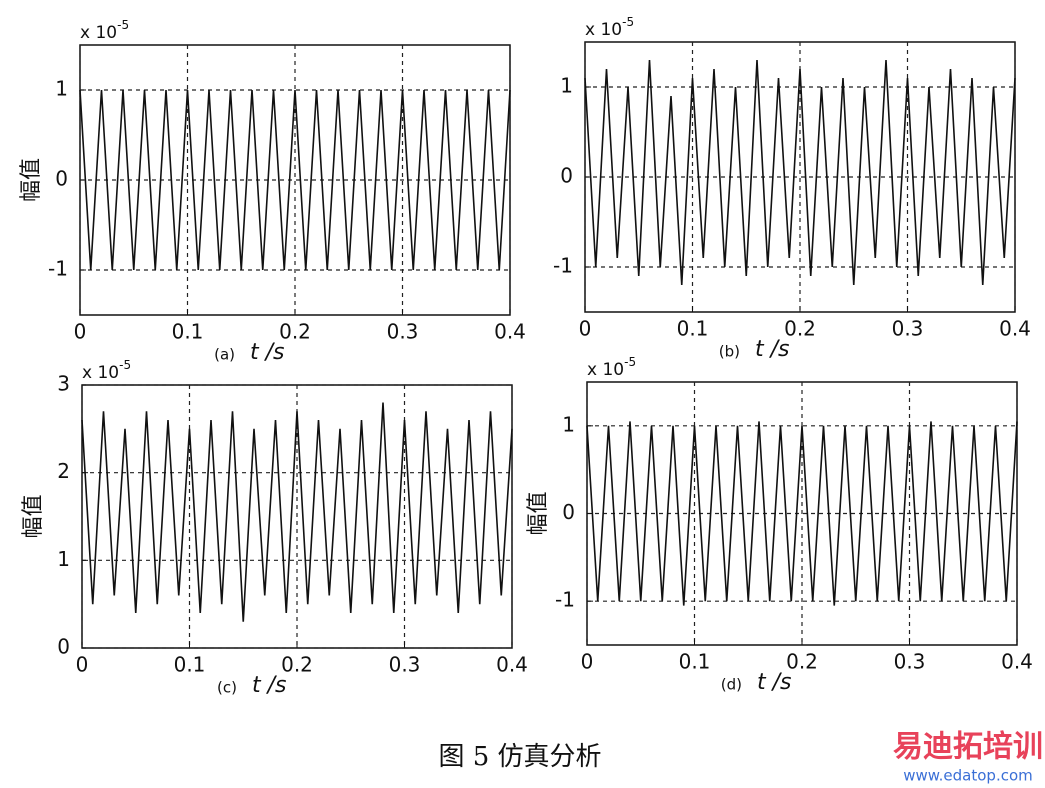  What do you see at coordinates (519, 757) in the screenshot?
I see `caption: 图 5 仿真分析` at bounding box center [519, 757].